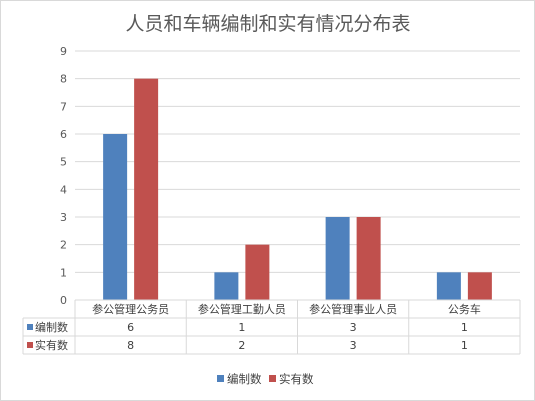 This screenshot has width=535, height=401. Describe the element at coordinates (63, 217) in the screenshot. I see `y-tick-label-3: 3` at that location.